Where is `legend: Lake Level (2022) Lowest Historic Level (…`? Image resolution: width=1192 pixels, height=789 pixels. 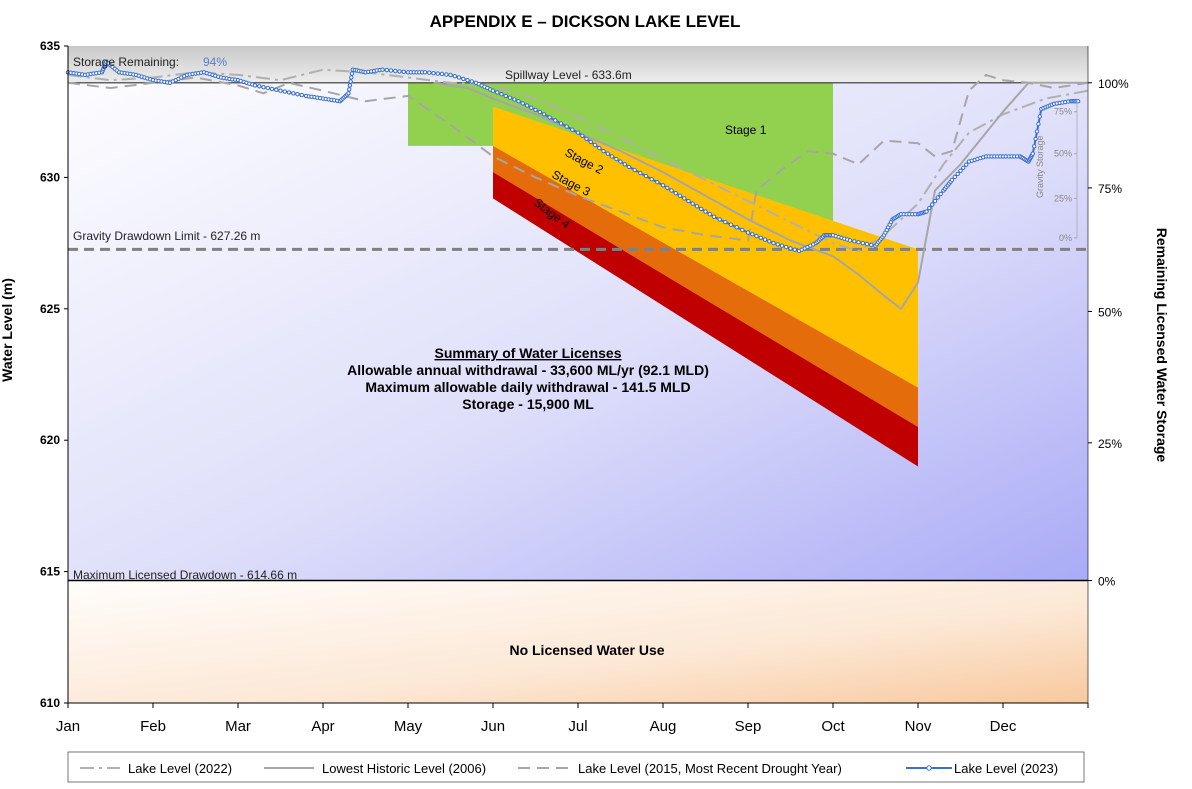 legend: Lake Level (2022) Lowest Historic Level (… is located at coordinates (576, 767).